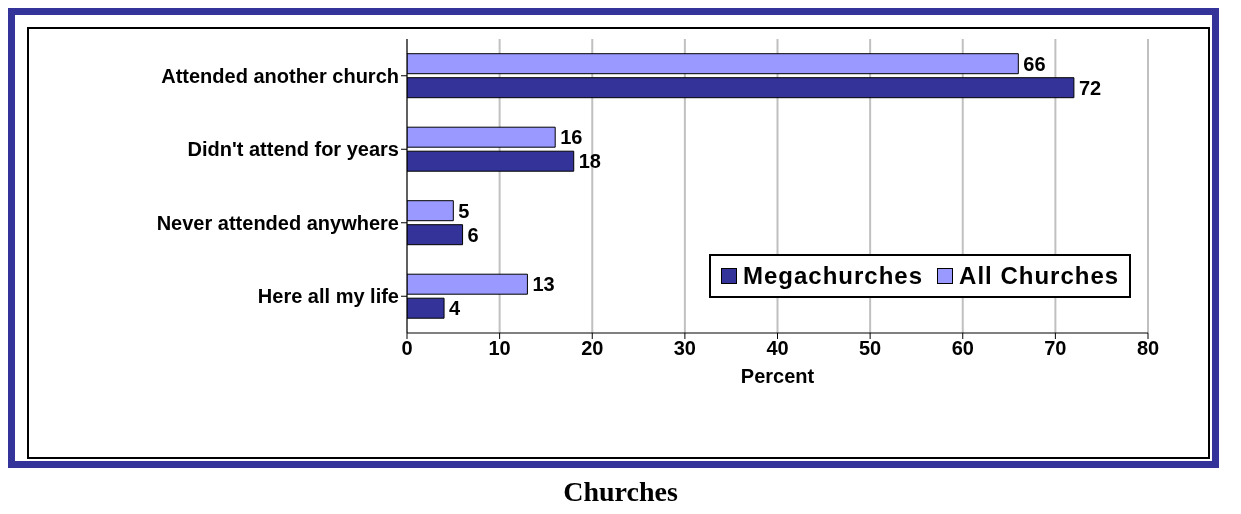 The width and height of the screenshot is (1241, 514). I want to click on x-tick-label: 20, so click(592, 348).